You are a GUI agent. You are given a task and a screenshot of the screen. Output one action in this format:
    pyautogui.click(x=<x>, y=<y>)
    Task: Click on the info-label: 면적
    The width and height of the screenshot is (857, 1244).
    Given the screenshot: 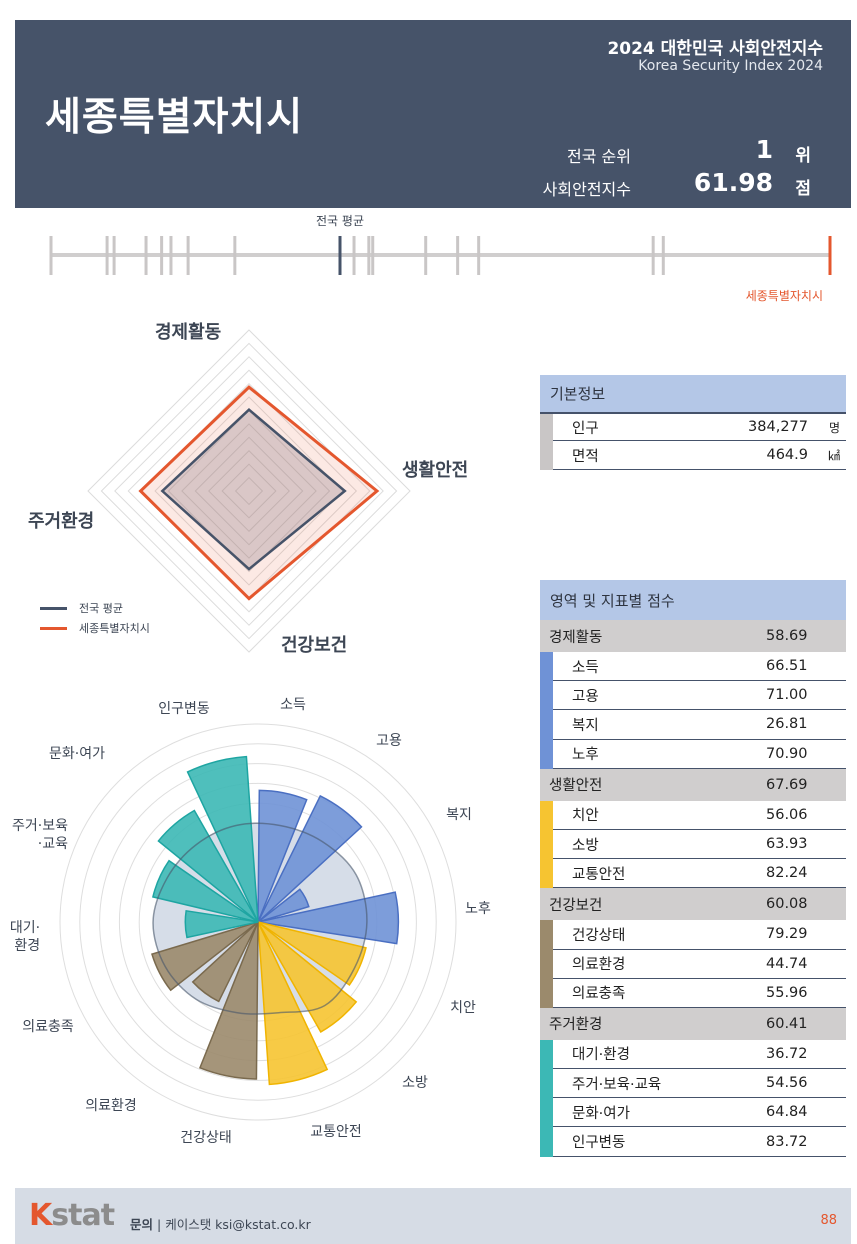 What is the action you would take?
    pyautogui.click(x=585, y=456)
    